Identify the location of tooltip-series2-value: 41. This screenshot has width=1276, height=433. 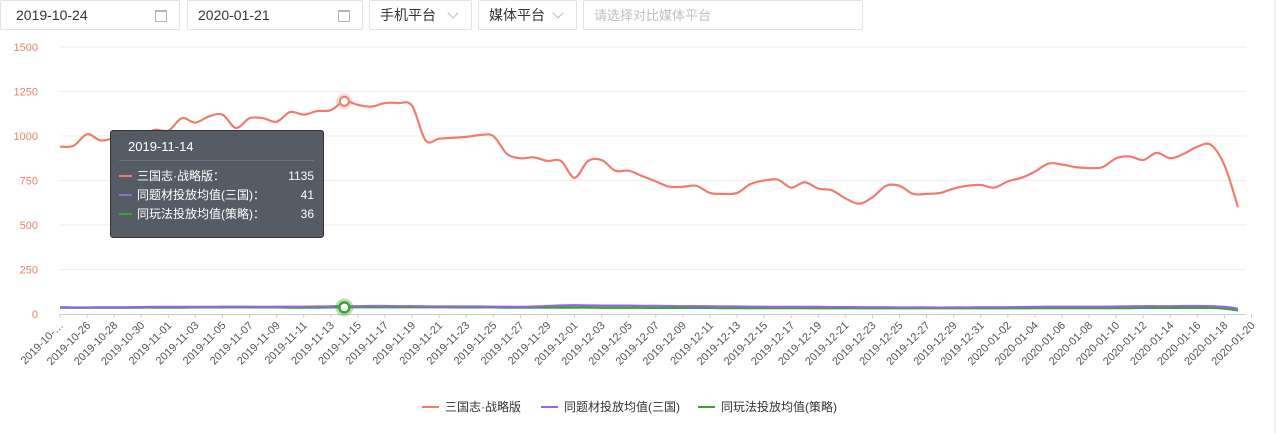
(307, 195).